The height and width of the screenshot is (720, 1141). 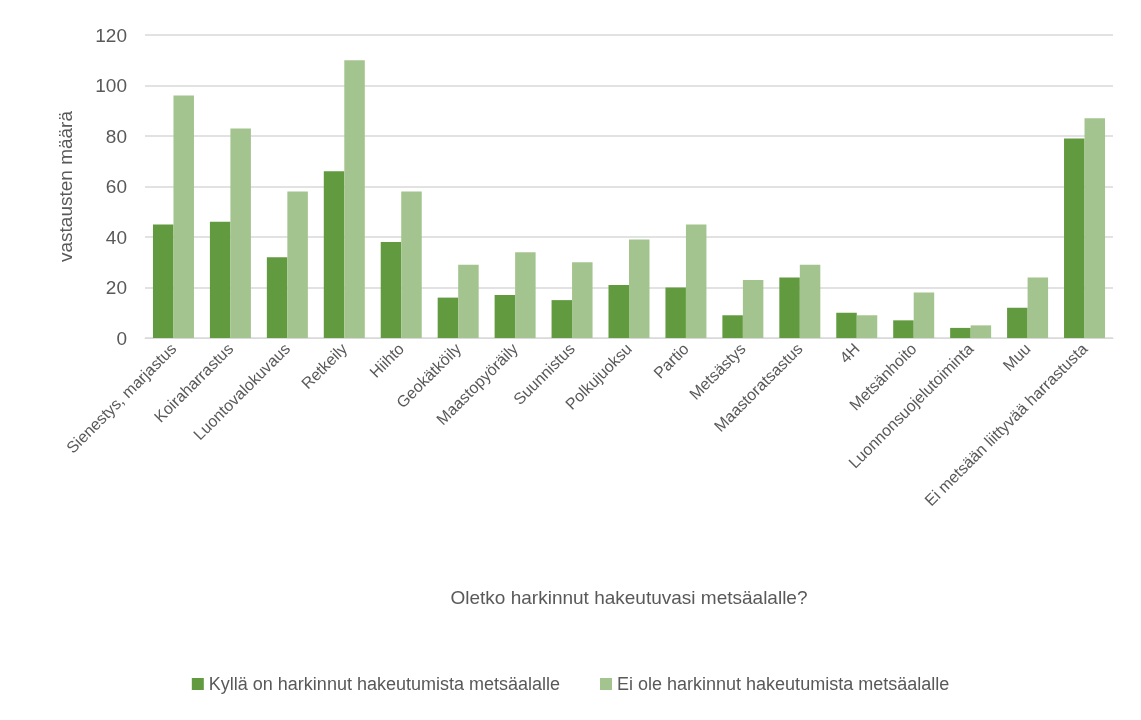 What do you see at coordinates (629, 597) in the screenshot?
I see `x-axis-title: Oletko harkinnut hakeutuvasi metsäalalle?` at bounding box center [629, 597].